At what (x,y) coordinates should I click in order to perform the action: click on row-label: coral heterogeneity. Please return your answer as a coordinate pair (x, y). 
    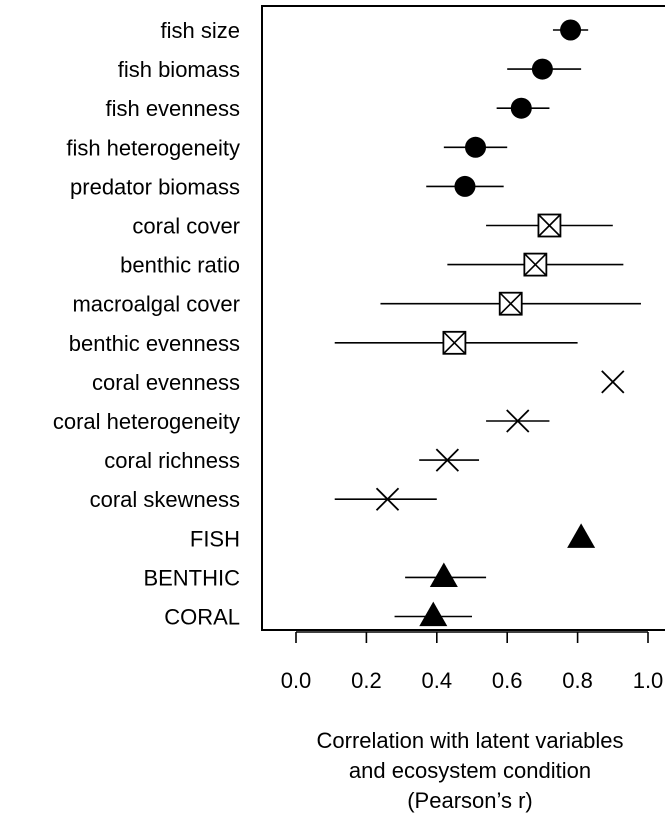
    Looking at the image, I should click on (146, 421).